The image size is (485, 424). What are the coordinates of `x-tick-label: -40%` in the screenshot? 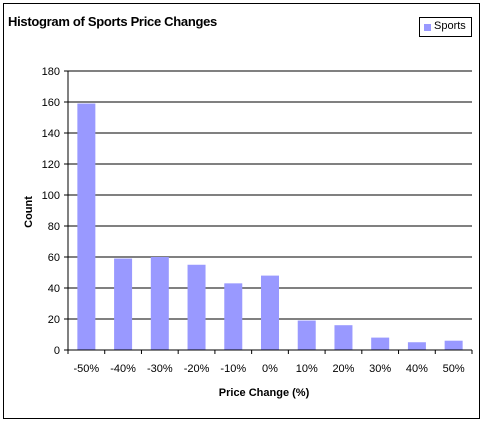 It's located at (123, 369).